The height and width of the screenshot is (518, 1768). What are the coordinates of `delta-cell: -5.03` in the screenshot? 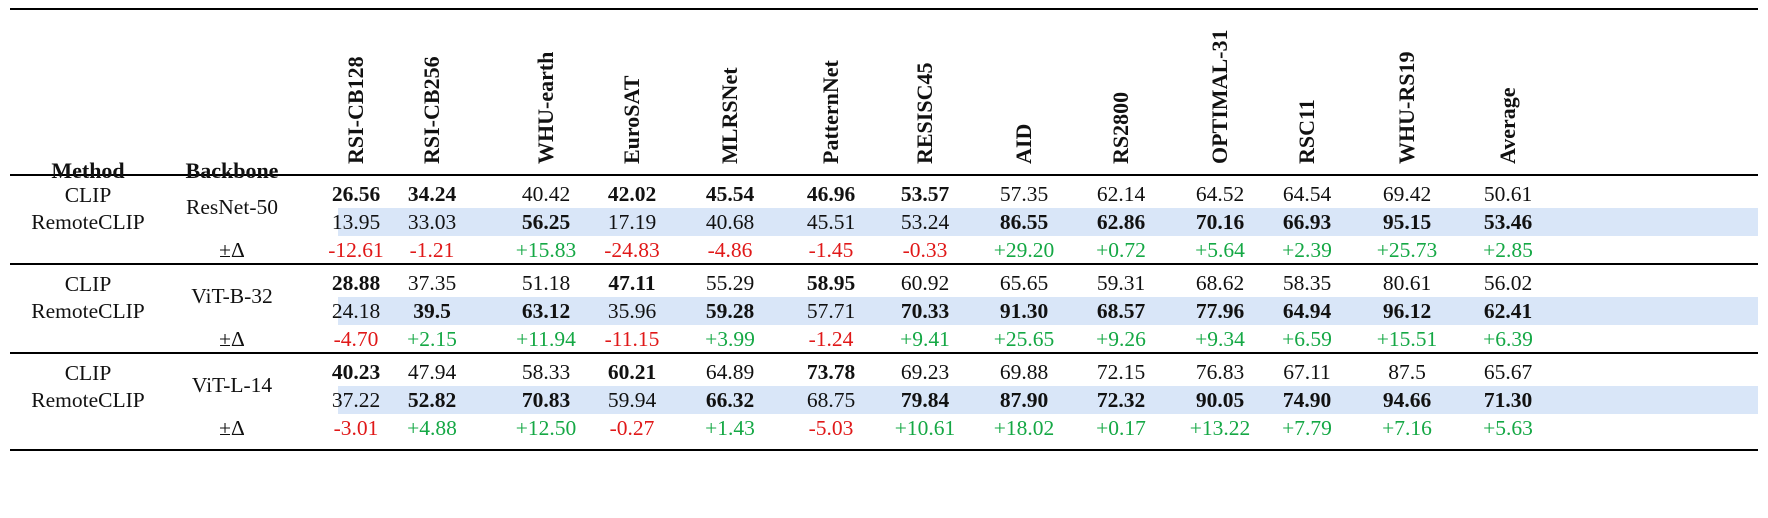 It's located at (831, 428).